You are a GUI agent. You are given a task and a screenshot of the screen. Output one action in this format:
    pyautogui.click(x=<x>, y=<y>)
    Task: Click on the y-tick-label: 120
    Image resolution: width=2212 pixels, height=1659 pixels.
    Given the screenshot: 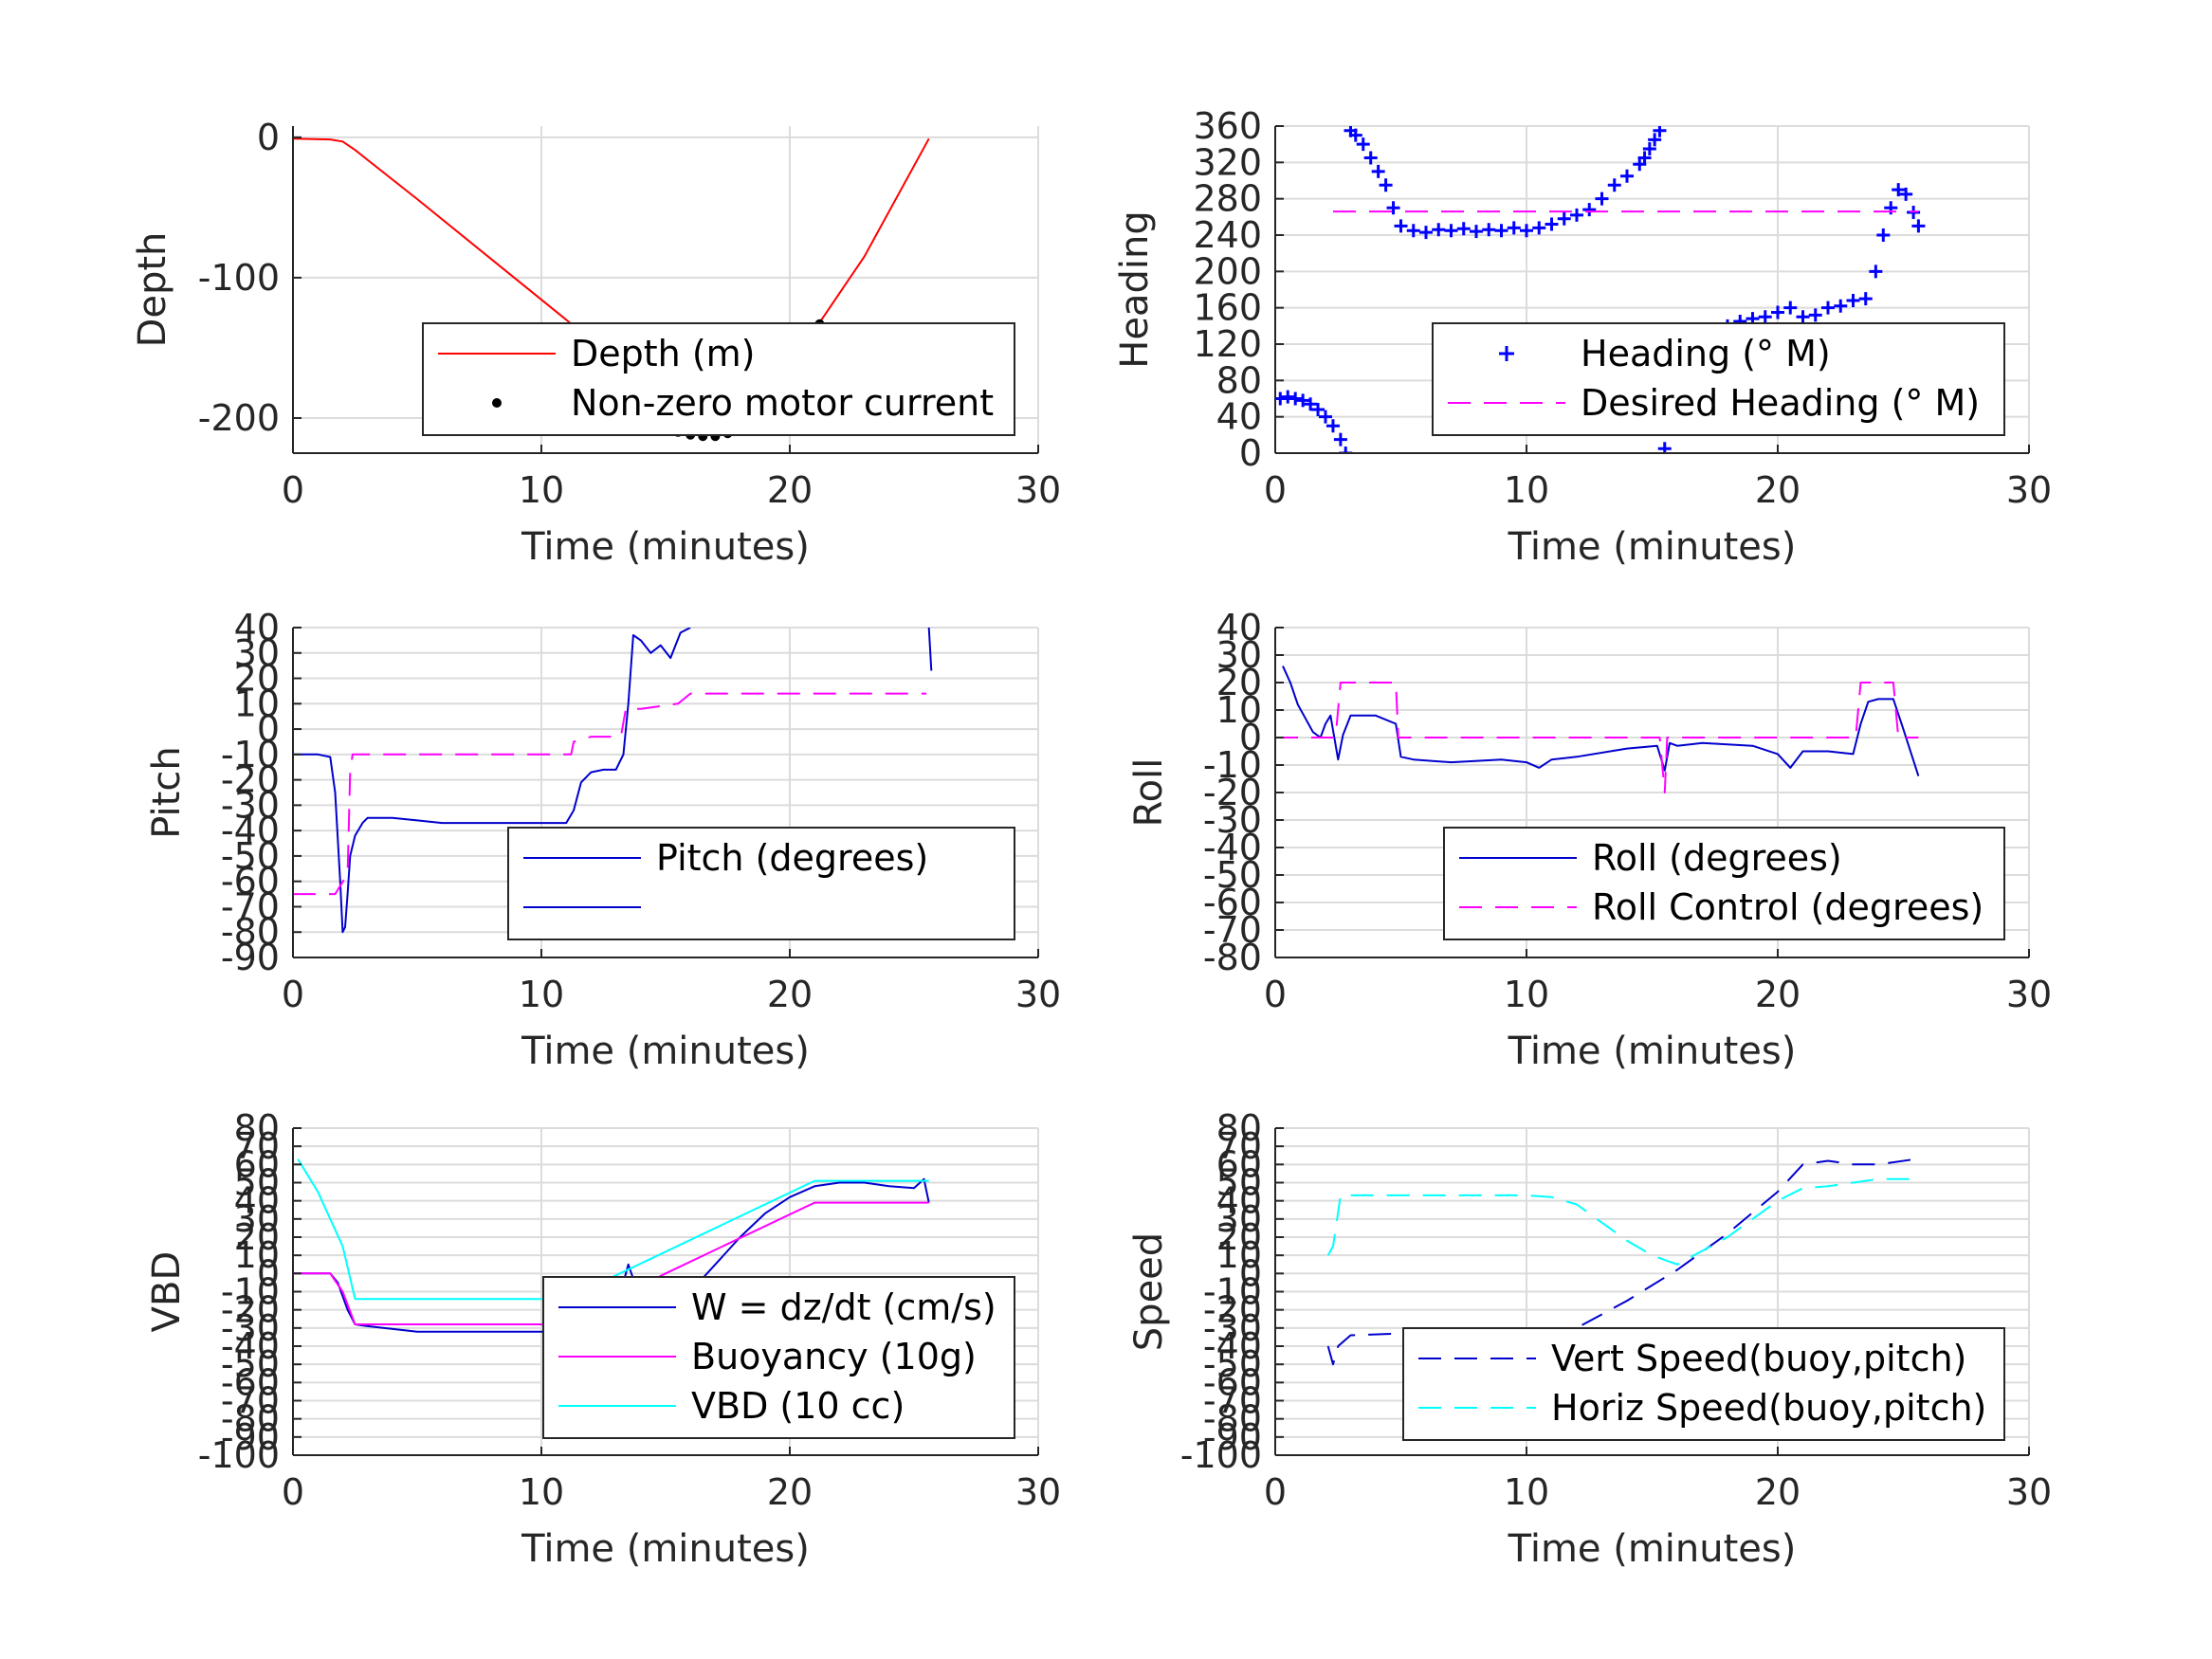 What is the action you would take?
    pyautogui.click(x=1227, y=344)
    